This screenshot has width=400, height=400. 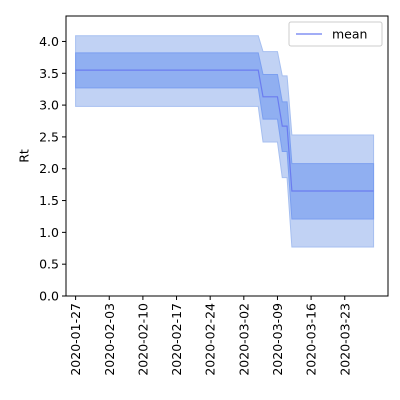 What do you see at coordinates (49, 41) in the screenshot?
I see `y-tick-label: 4.0` at bounding box center [49, 41].